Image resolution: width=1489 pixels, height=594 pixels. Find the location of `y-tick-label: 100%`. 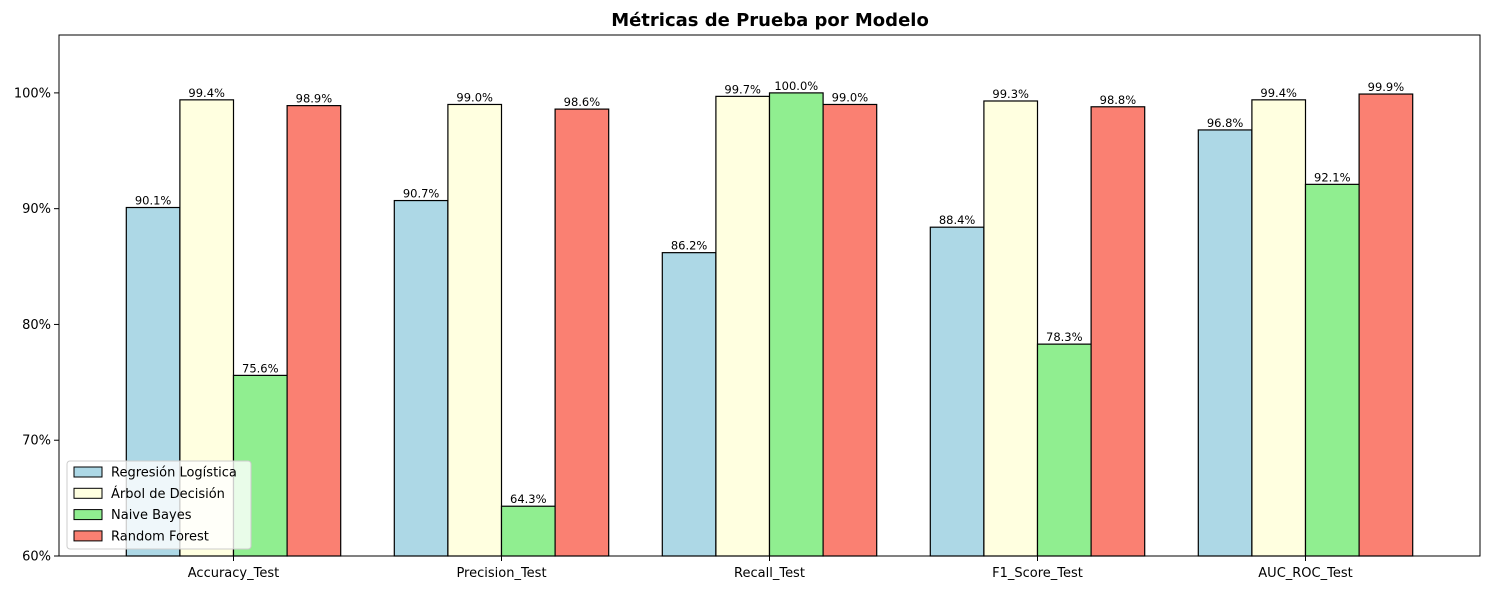

y-tick-label: 100% is located at coordinates (32, 93).